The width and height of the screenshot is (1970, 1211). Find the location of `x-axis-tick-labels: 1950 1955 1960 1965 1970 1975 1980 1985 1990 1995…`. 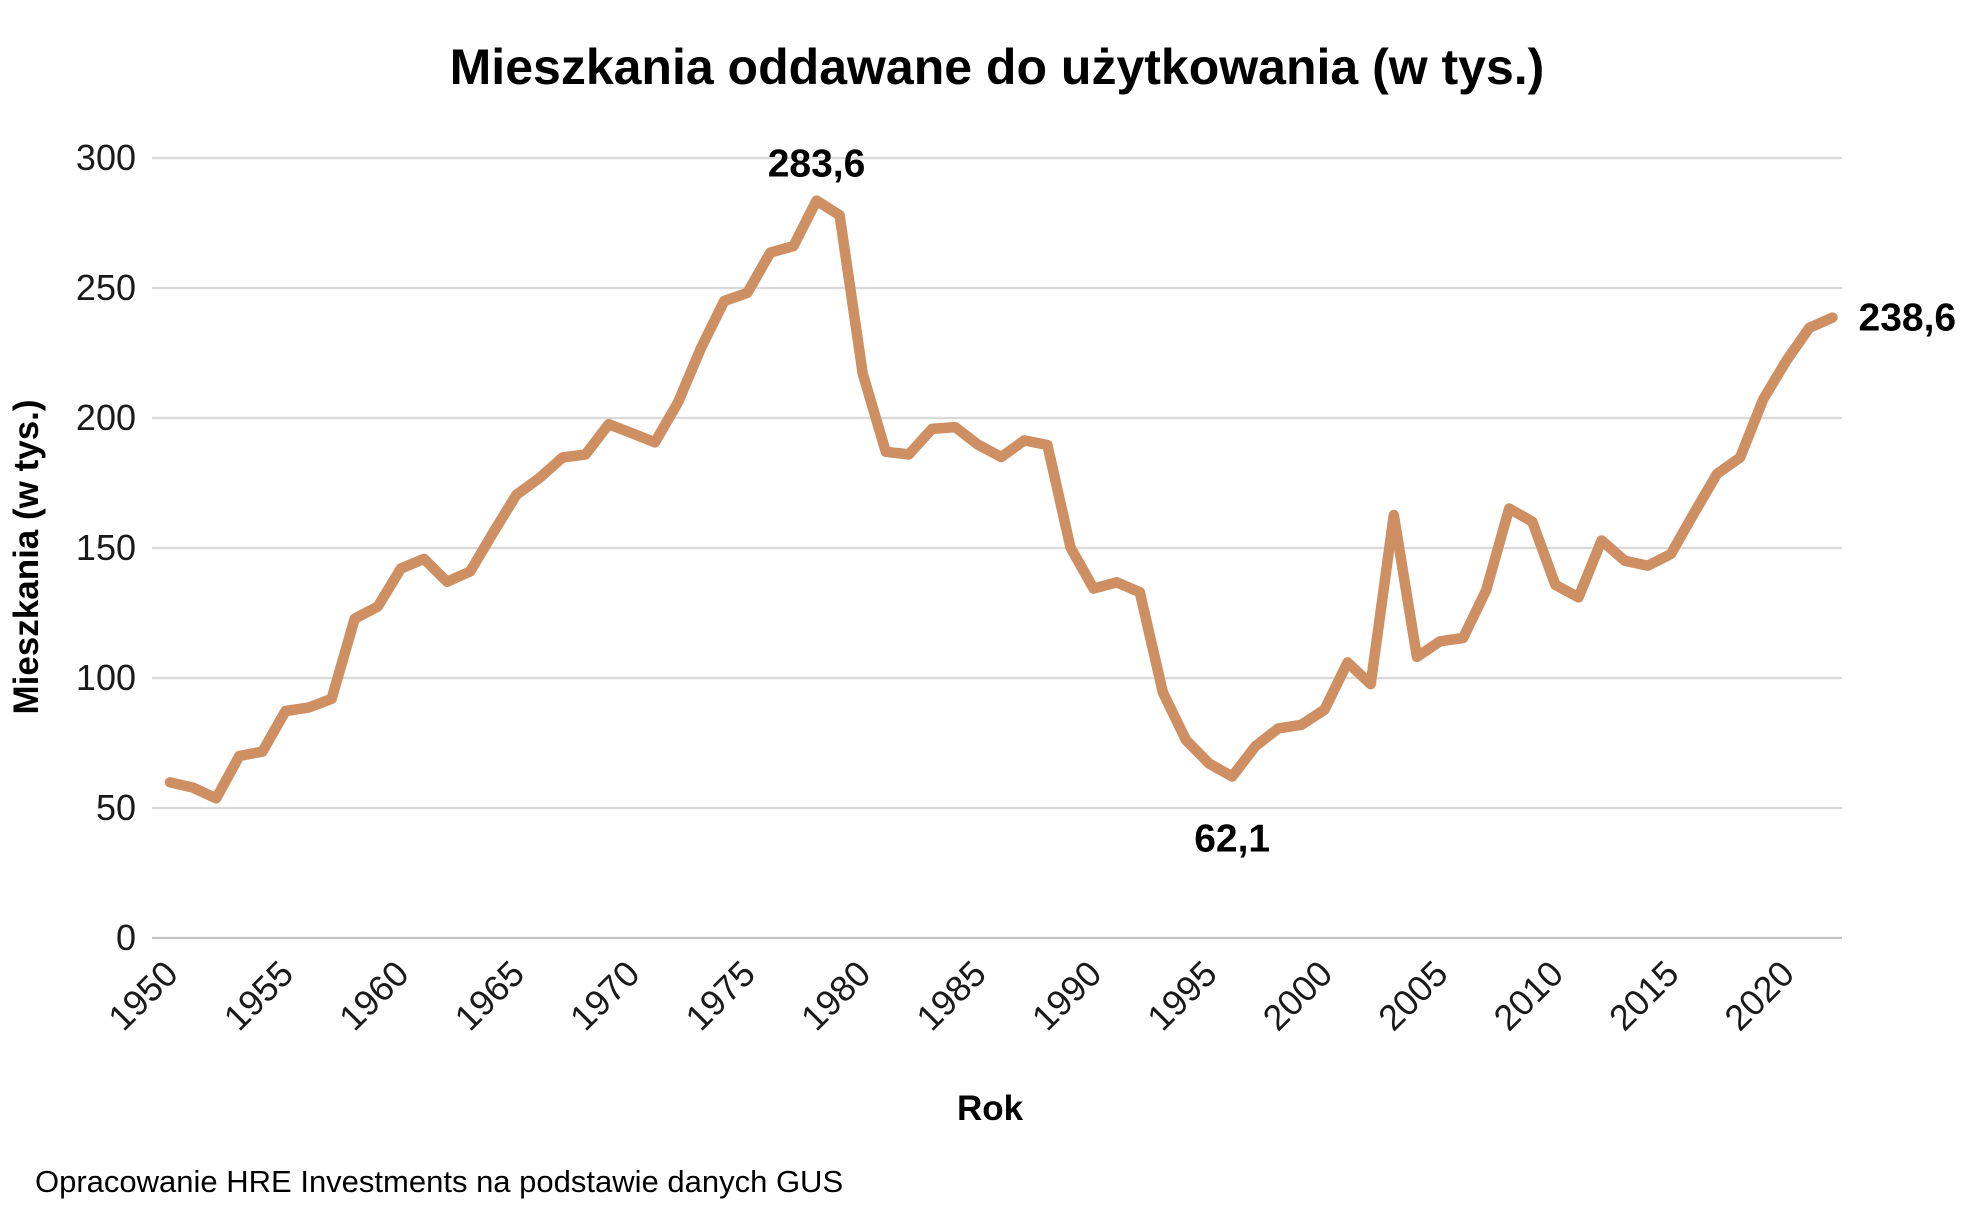

x-axis-tick-labels: 1950 1955 1960 1965 1970 1975 1980 1985 1990 1995… is located at coordinates (951, 996).